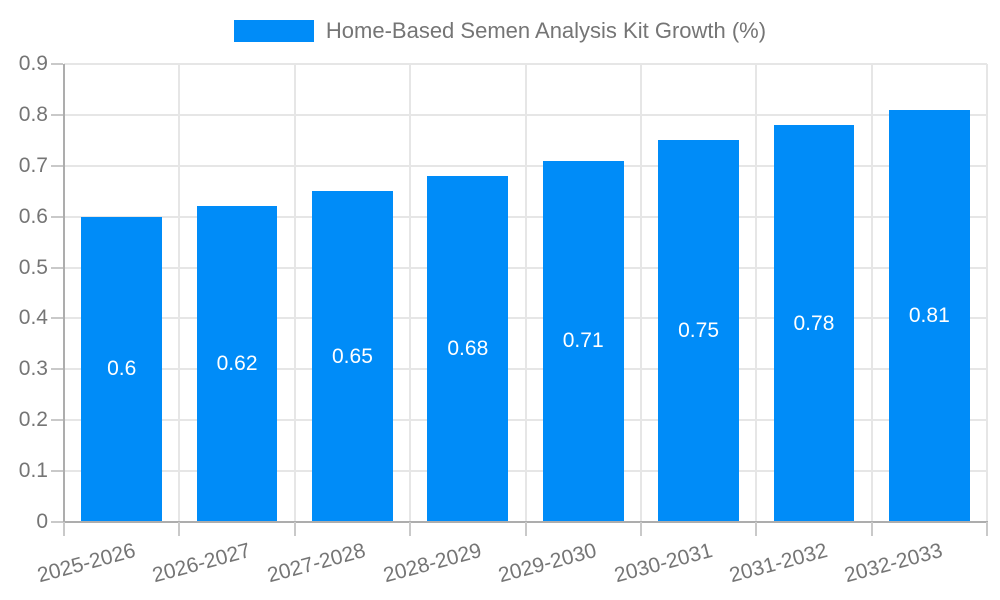 The height and width of the screenshot is (600, 1000). I want to click on bar-2030-2031, so click(698, 331).